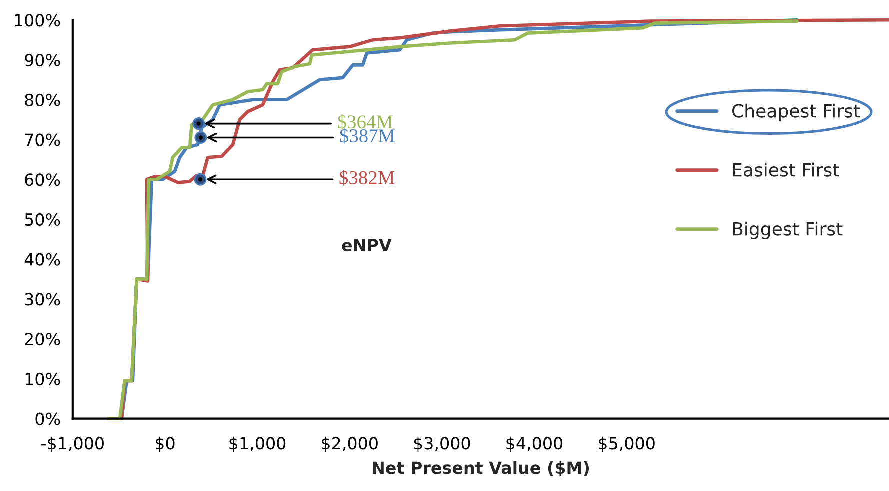  Describe the element at coordinates (481, 468) in the screenshot. I see `x-axis-title: Net Present Value ($M)` at that location.